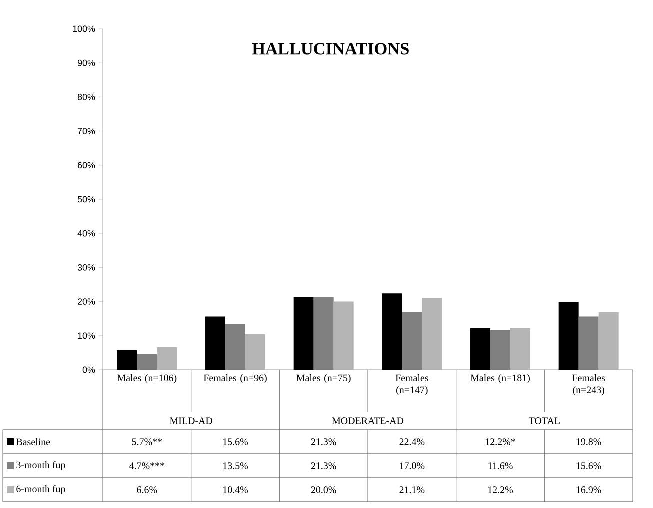 This screenshot has width=653, height=508. Describe the element at coordinates (33, 442) in the screenshot. I see `legend-label: Baseline` at that location.